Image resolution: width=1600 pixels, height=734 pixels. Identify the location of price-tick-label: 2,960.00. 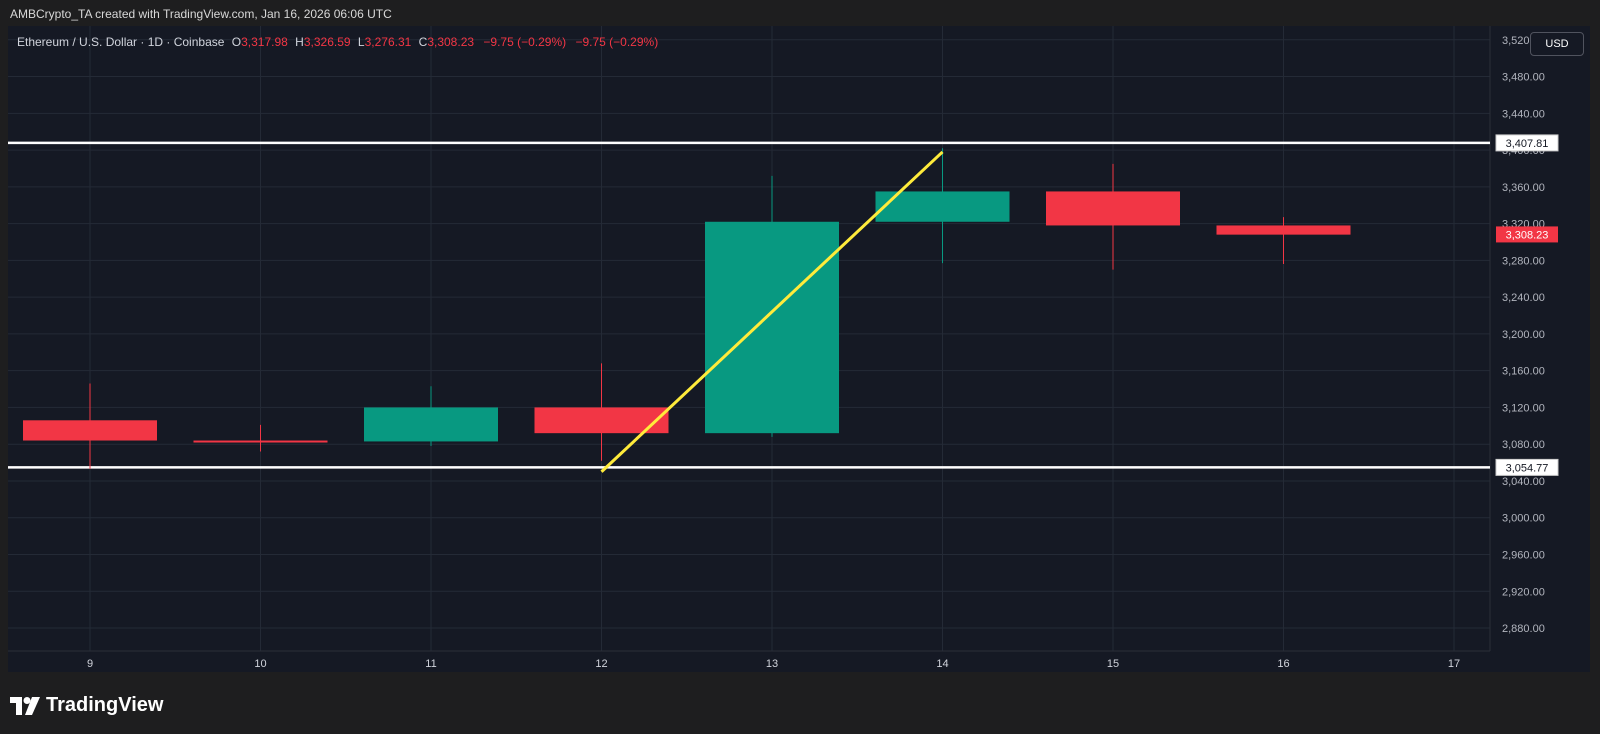
(1523, 555).